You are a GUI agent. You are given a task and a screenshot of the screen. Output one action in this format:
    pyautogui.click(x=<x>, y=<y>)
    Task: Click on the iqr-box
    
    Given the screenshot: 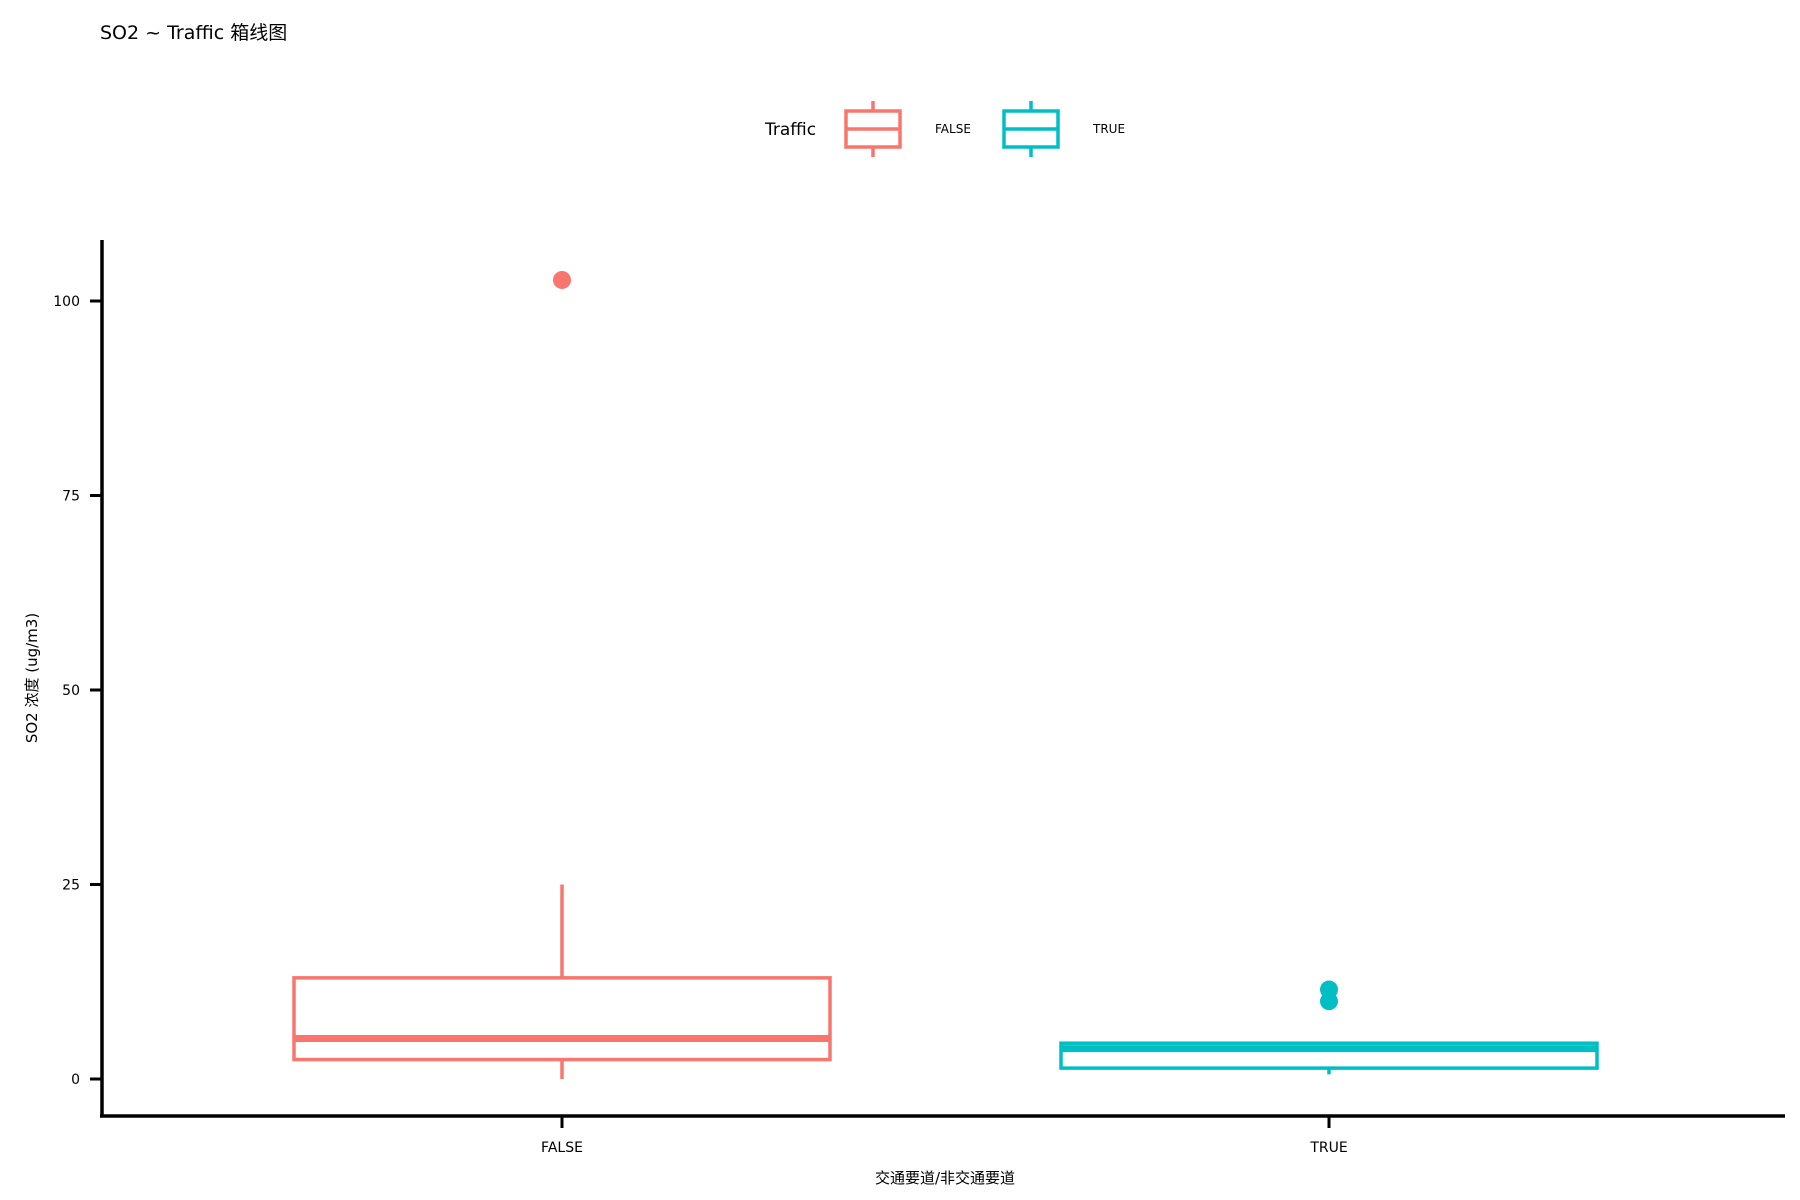 What is the action you would take?
    pyautogui.click(x=562, y=1019)
    